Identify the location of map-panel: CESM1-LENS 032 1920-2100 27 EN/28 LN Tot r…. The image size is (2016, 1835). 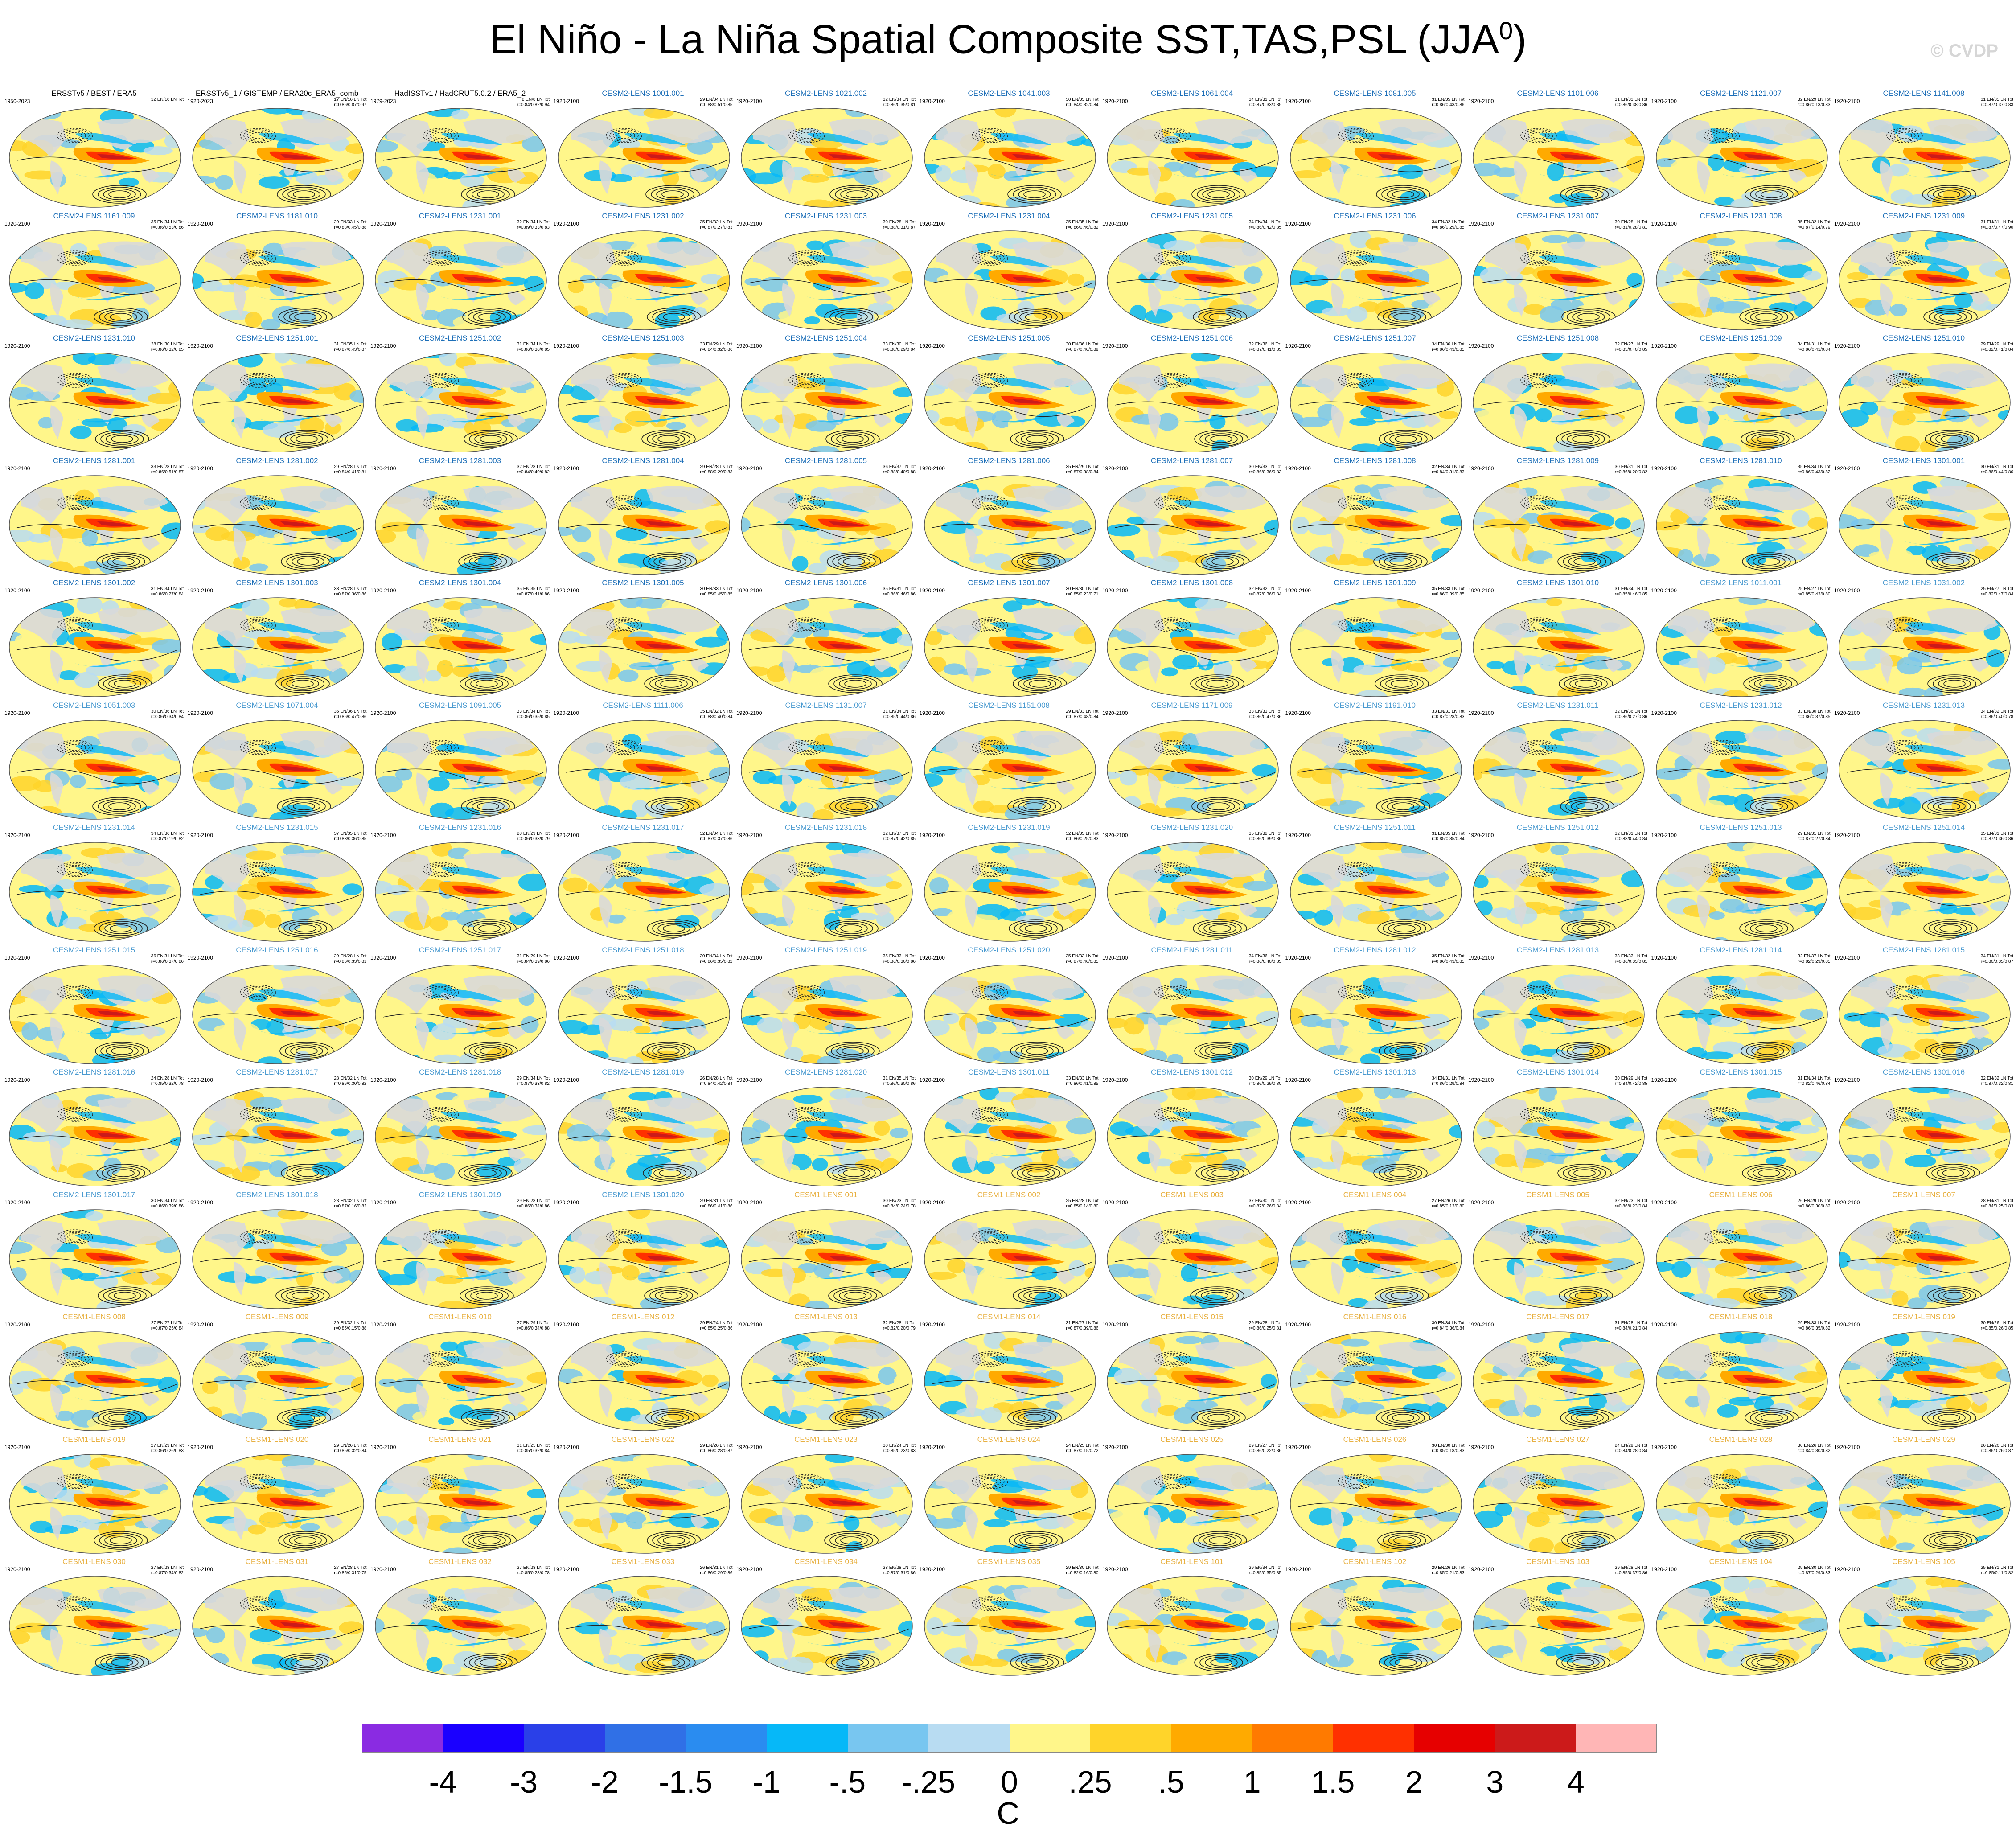
(460, 1618).